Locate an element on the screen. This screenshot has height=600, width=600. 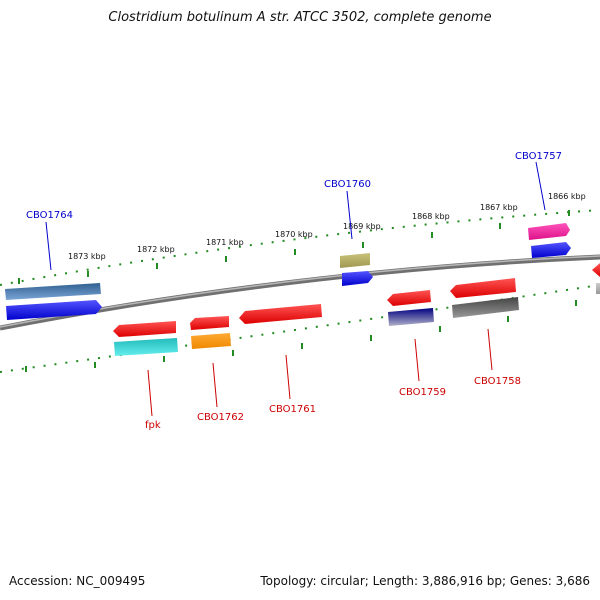
gene-label-cbo1764: CBO1764 is located at coordinates (49, 215).